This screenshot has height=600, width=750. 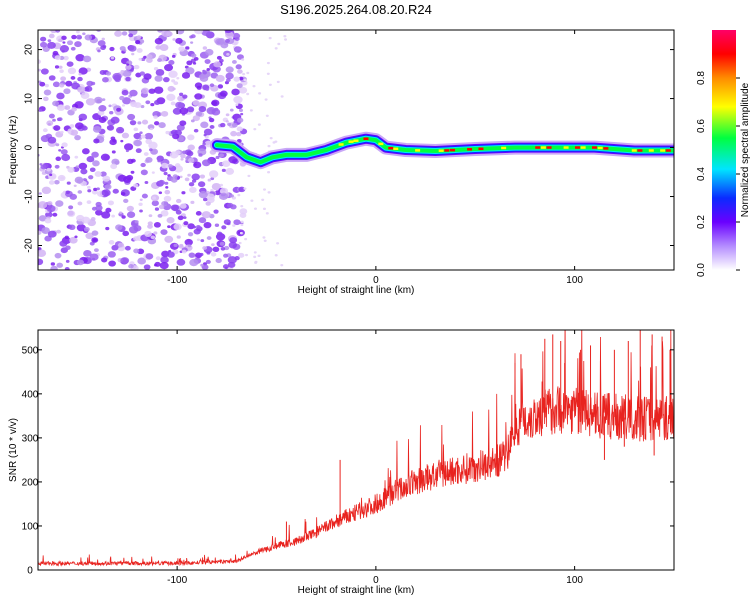 I want to click on chart-title: S196.2025.264.08.20.R24, so click(x=356, y=9).